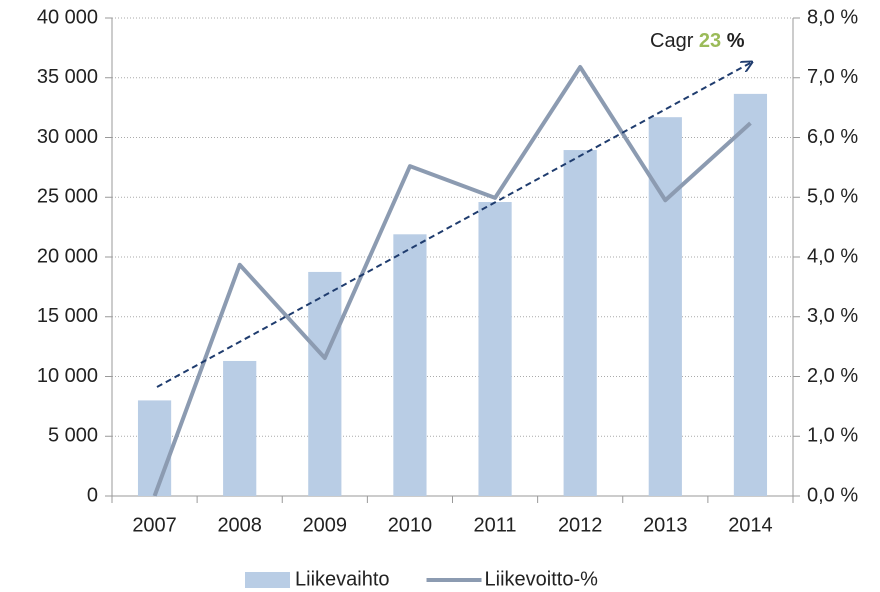  I want to click on y-tick-label: 35 000, so click(67, 77).